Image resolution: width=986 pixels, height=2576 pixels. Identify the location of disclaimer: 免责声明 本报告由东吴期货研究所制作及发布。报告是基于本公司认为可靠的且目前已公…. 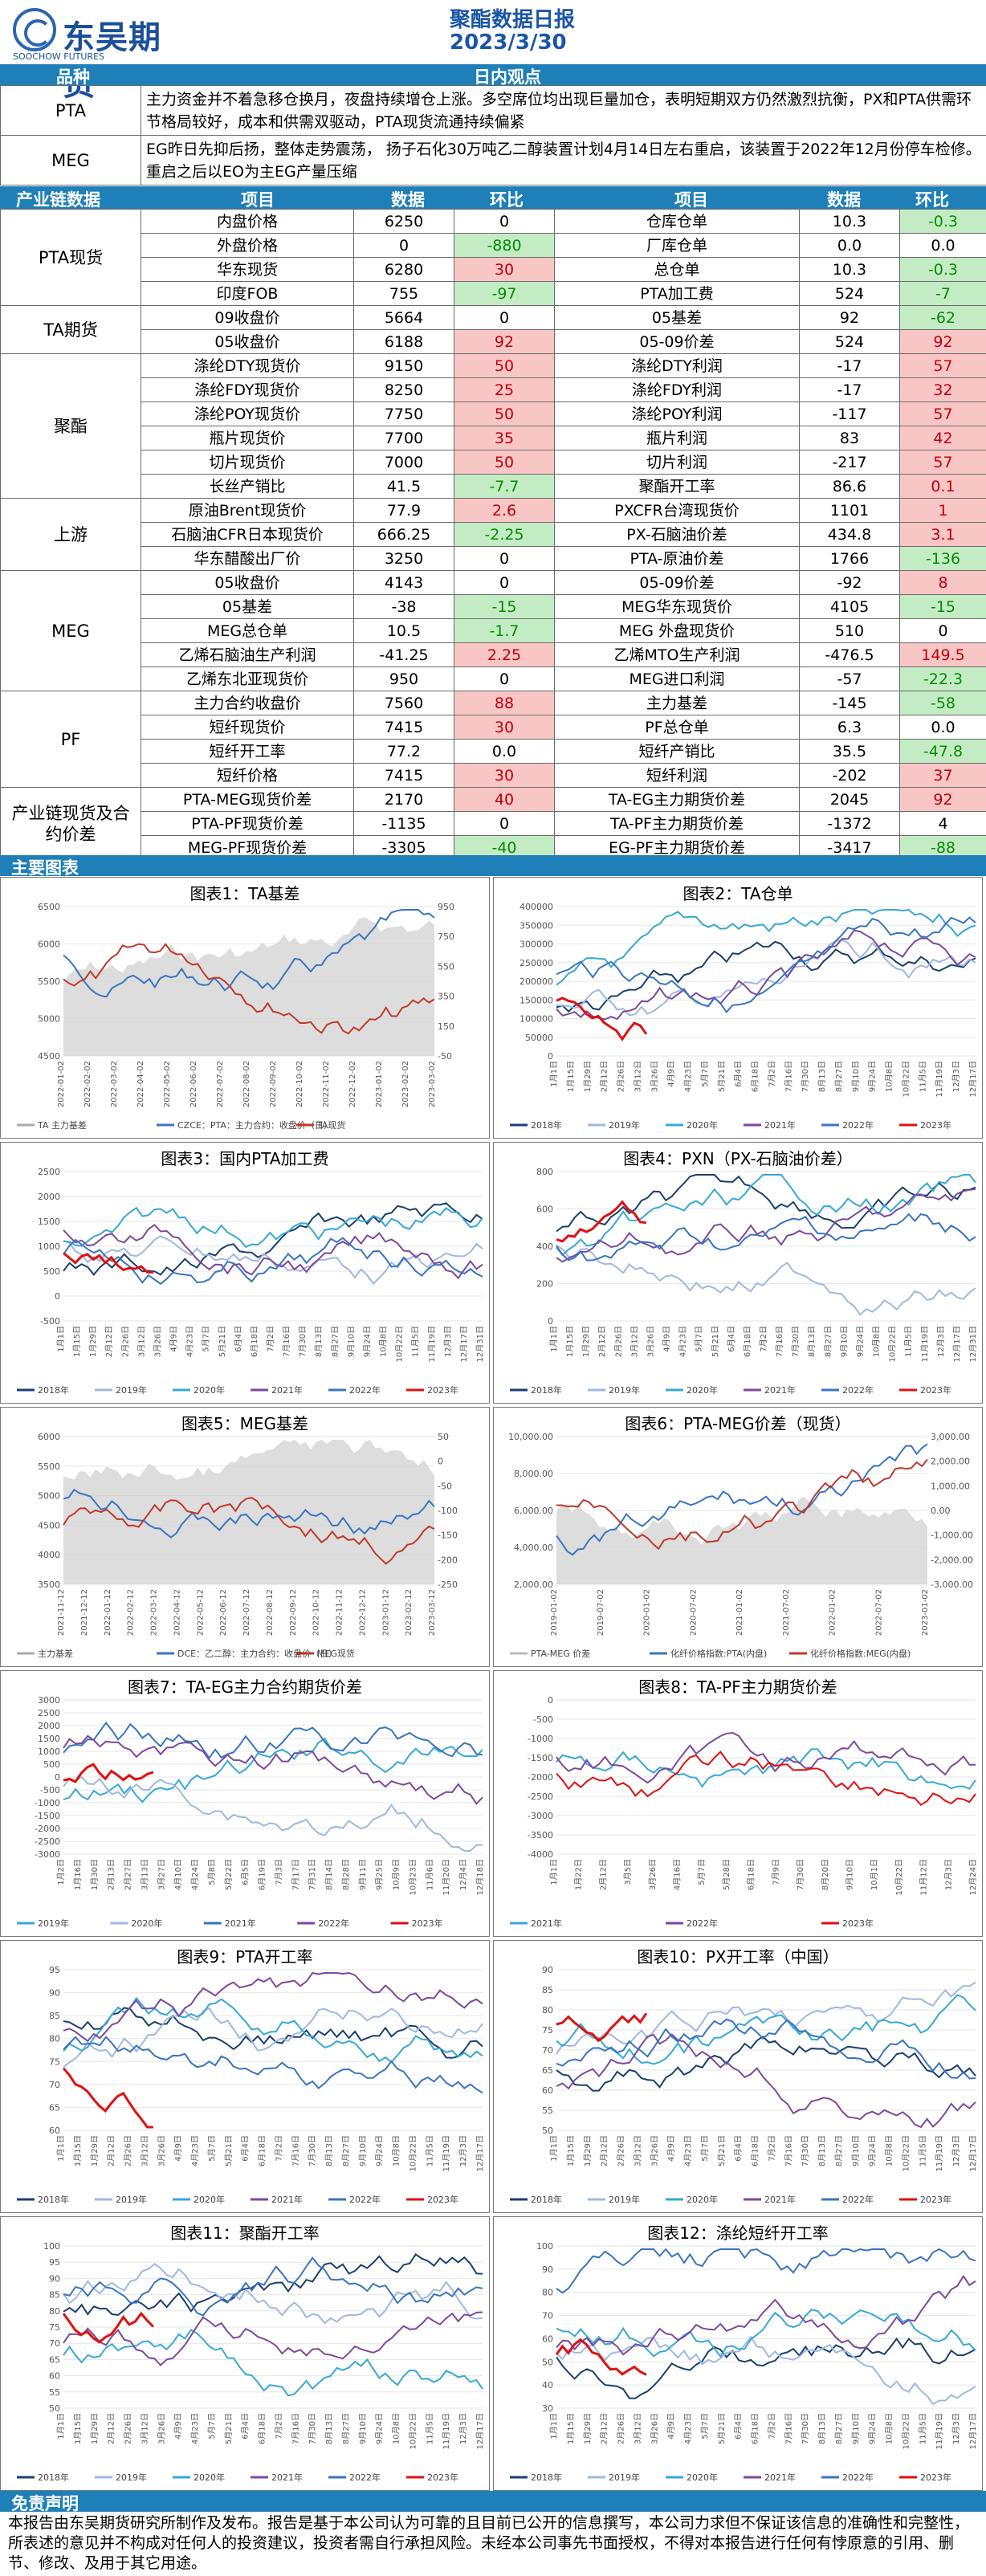
(493, 2533).